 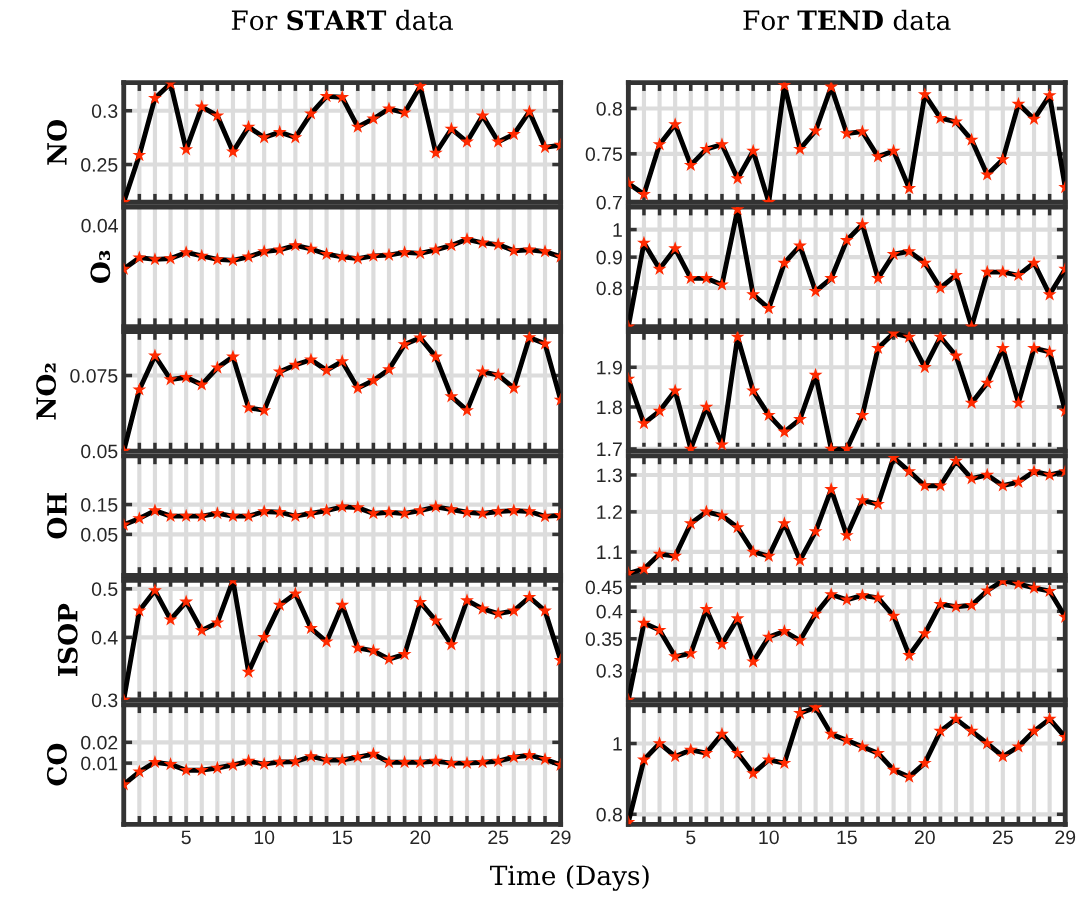 I want to click on y-tick-label: 0.75, so click(x=603, y=154).